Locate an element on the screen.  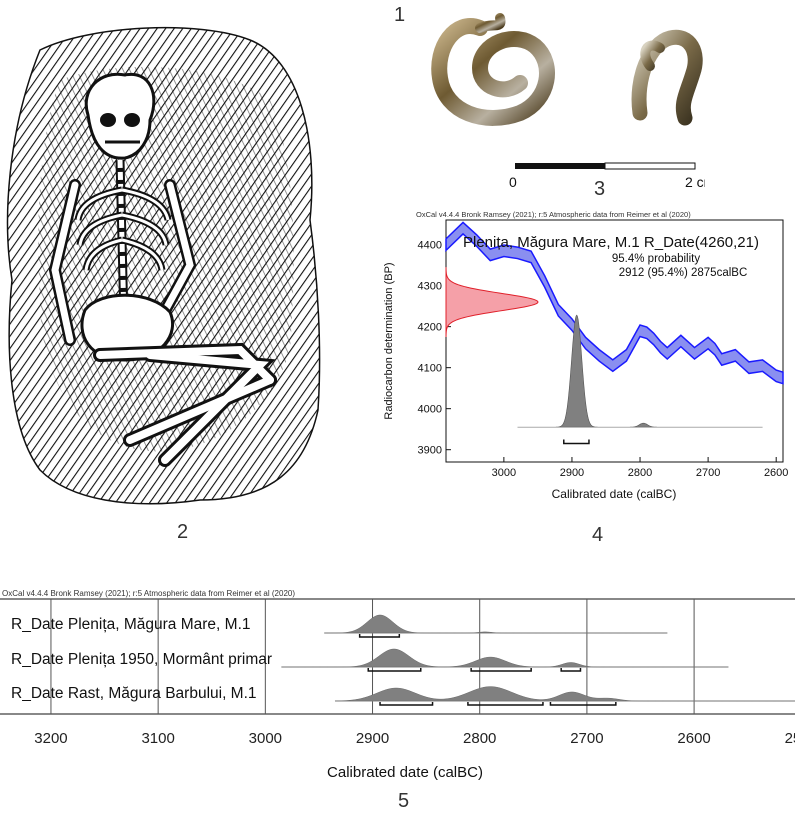
x-tick-label: 2500 is located at coordinates (790, 738).